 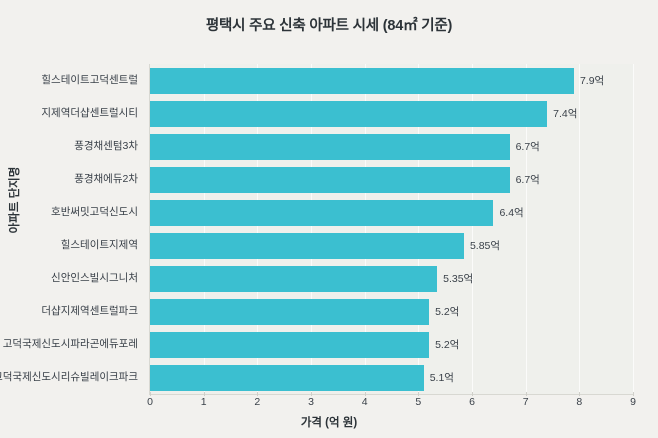 What do you see at coordinates (106, 179) in the screenshot?
I see `y-axis-tick-label: 풍경채에듀2차` at bounding box center [106, 179].